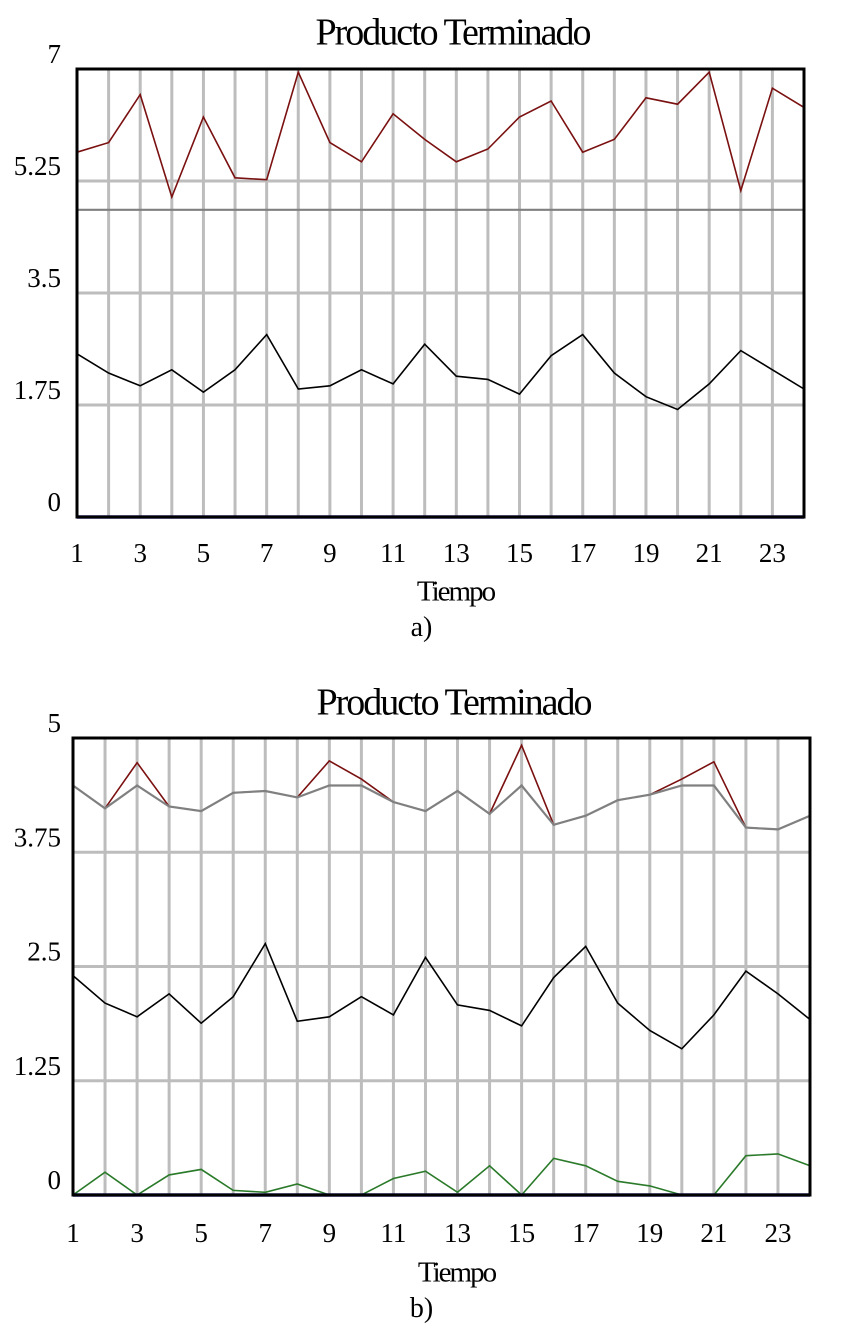  Describe the element at coordinates (55, 54) in the screenshot. I see `y-tick-label: 7` at that location.